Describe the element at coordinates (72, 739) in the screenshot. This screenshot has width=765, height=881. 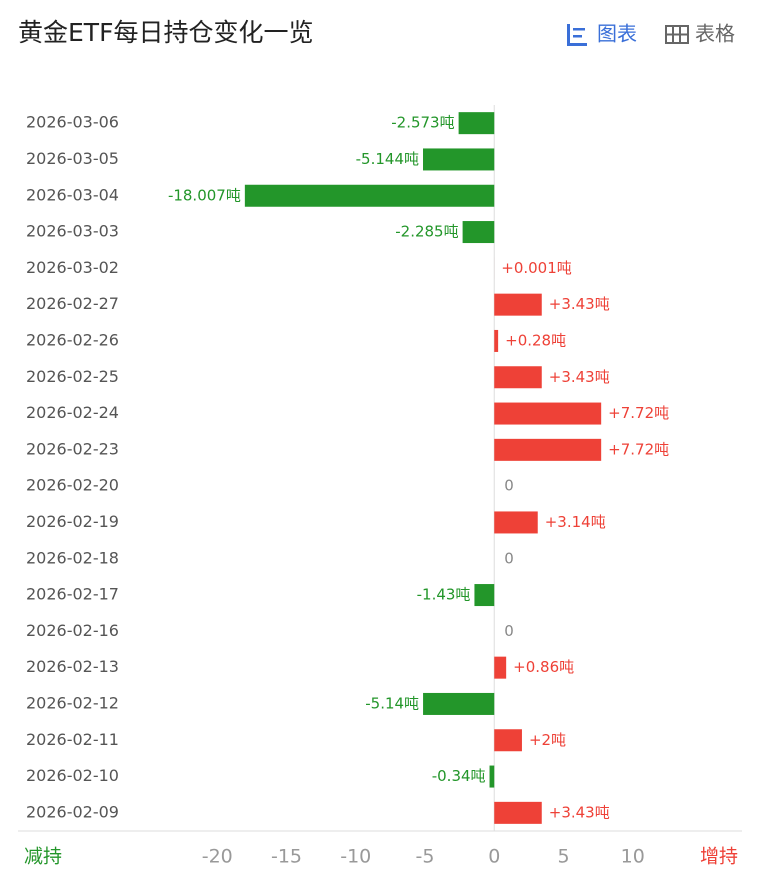
I see `y-tick-label: 2026-02-11` at that location.